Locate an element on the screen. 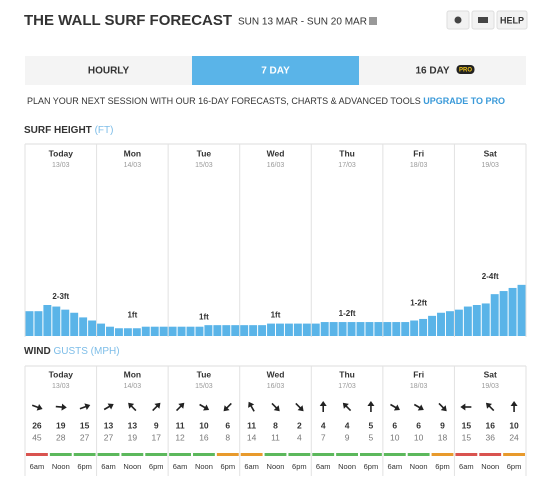 The width and height of the screenshot is (533, 486). wind-gust: 8 is located at coordinates (227, 437).